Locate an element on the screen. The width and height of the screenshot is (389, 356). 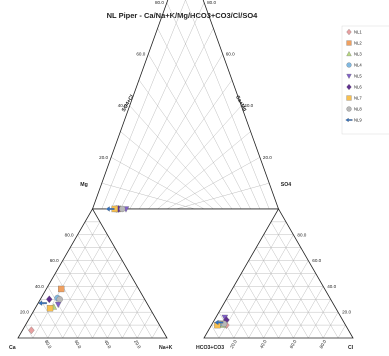
chart-title: NL Piper - Ca/Na+K/Mg/HCO3+CO3/Cl/SO4 is located at coordinates (183, 15).